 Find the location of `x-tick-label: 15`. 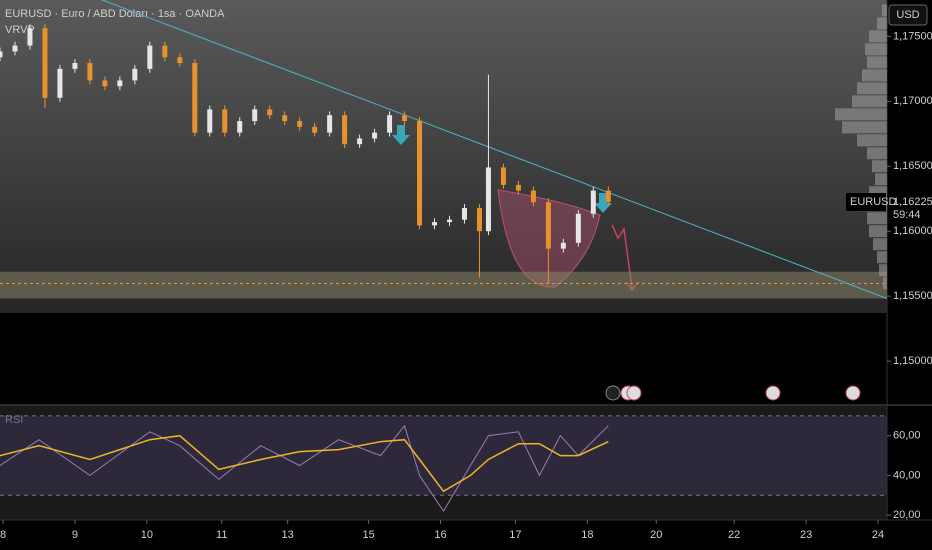

x-tick-label: 15 is located at coordinates (368, 535).